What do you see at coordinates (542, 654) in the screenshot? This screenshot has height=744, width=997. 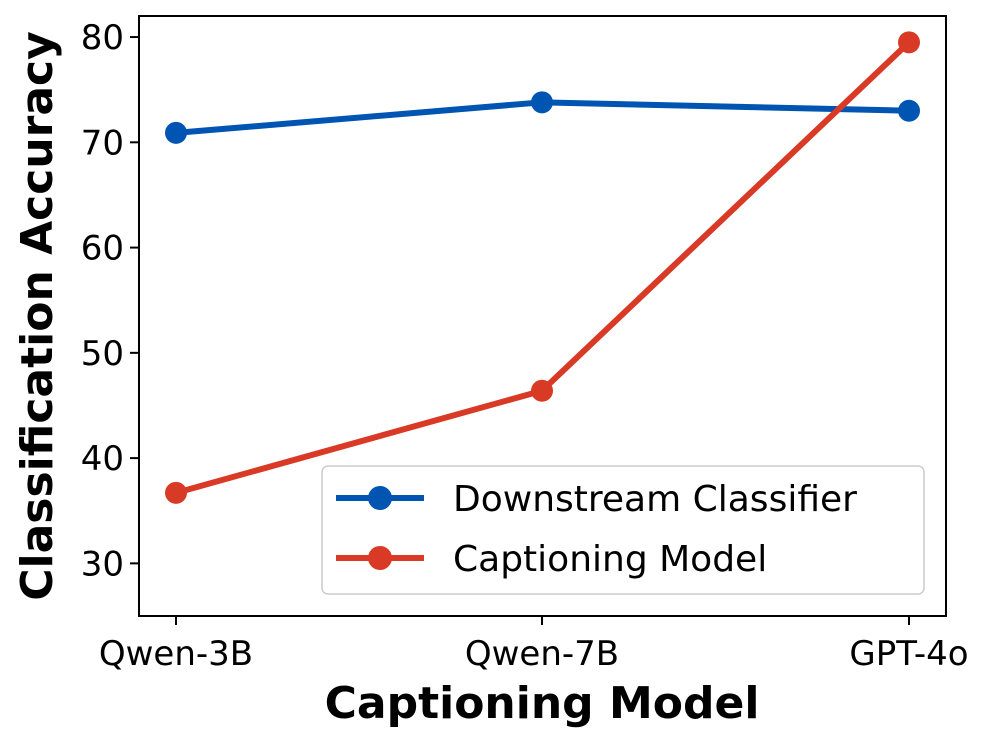 I see `x-tick-label: Qwen-7B` at bounding box center [542, 654].